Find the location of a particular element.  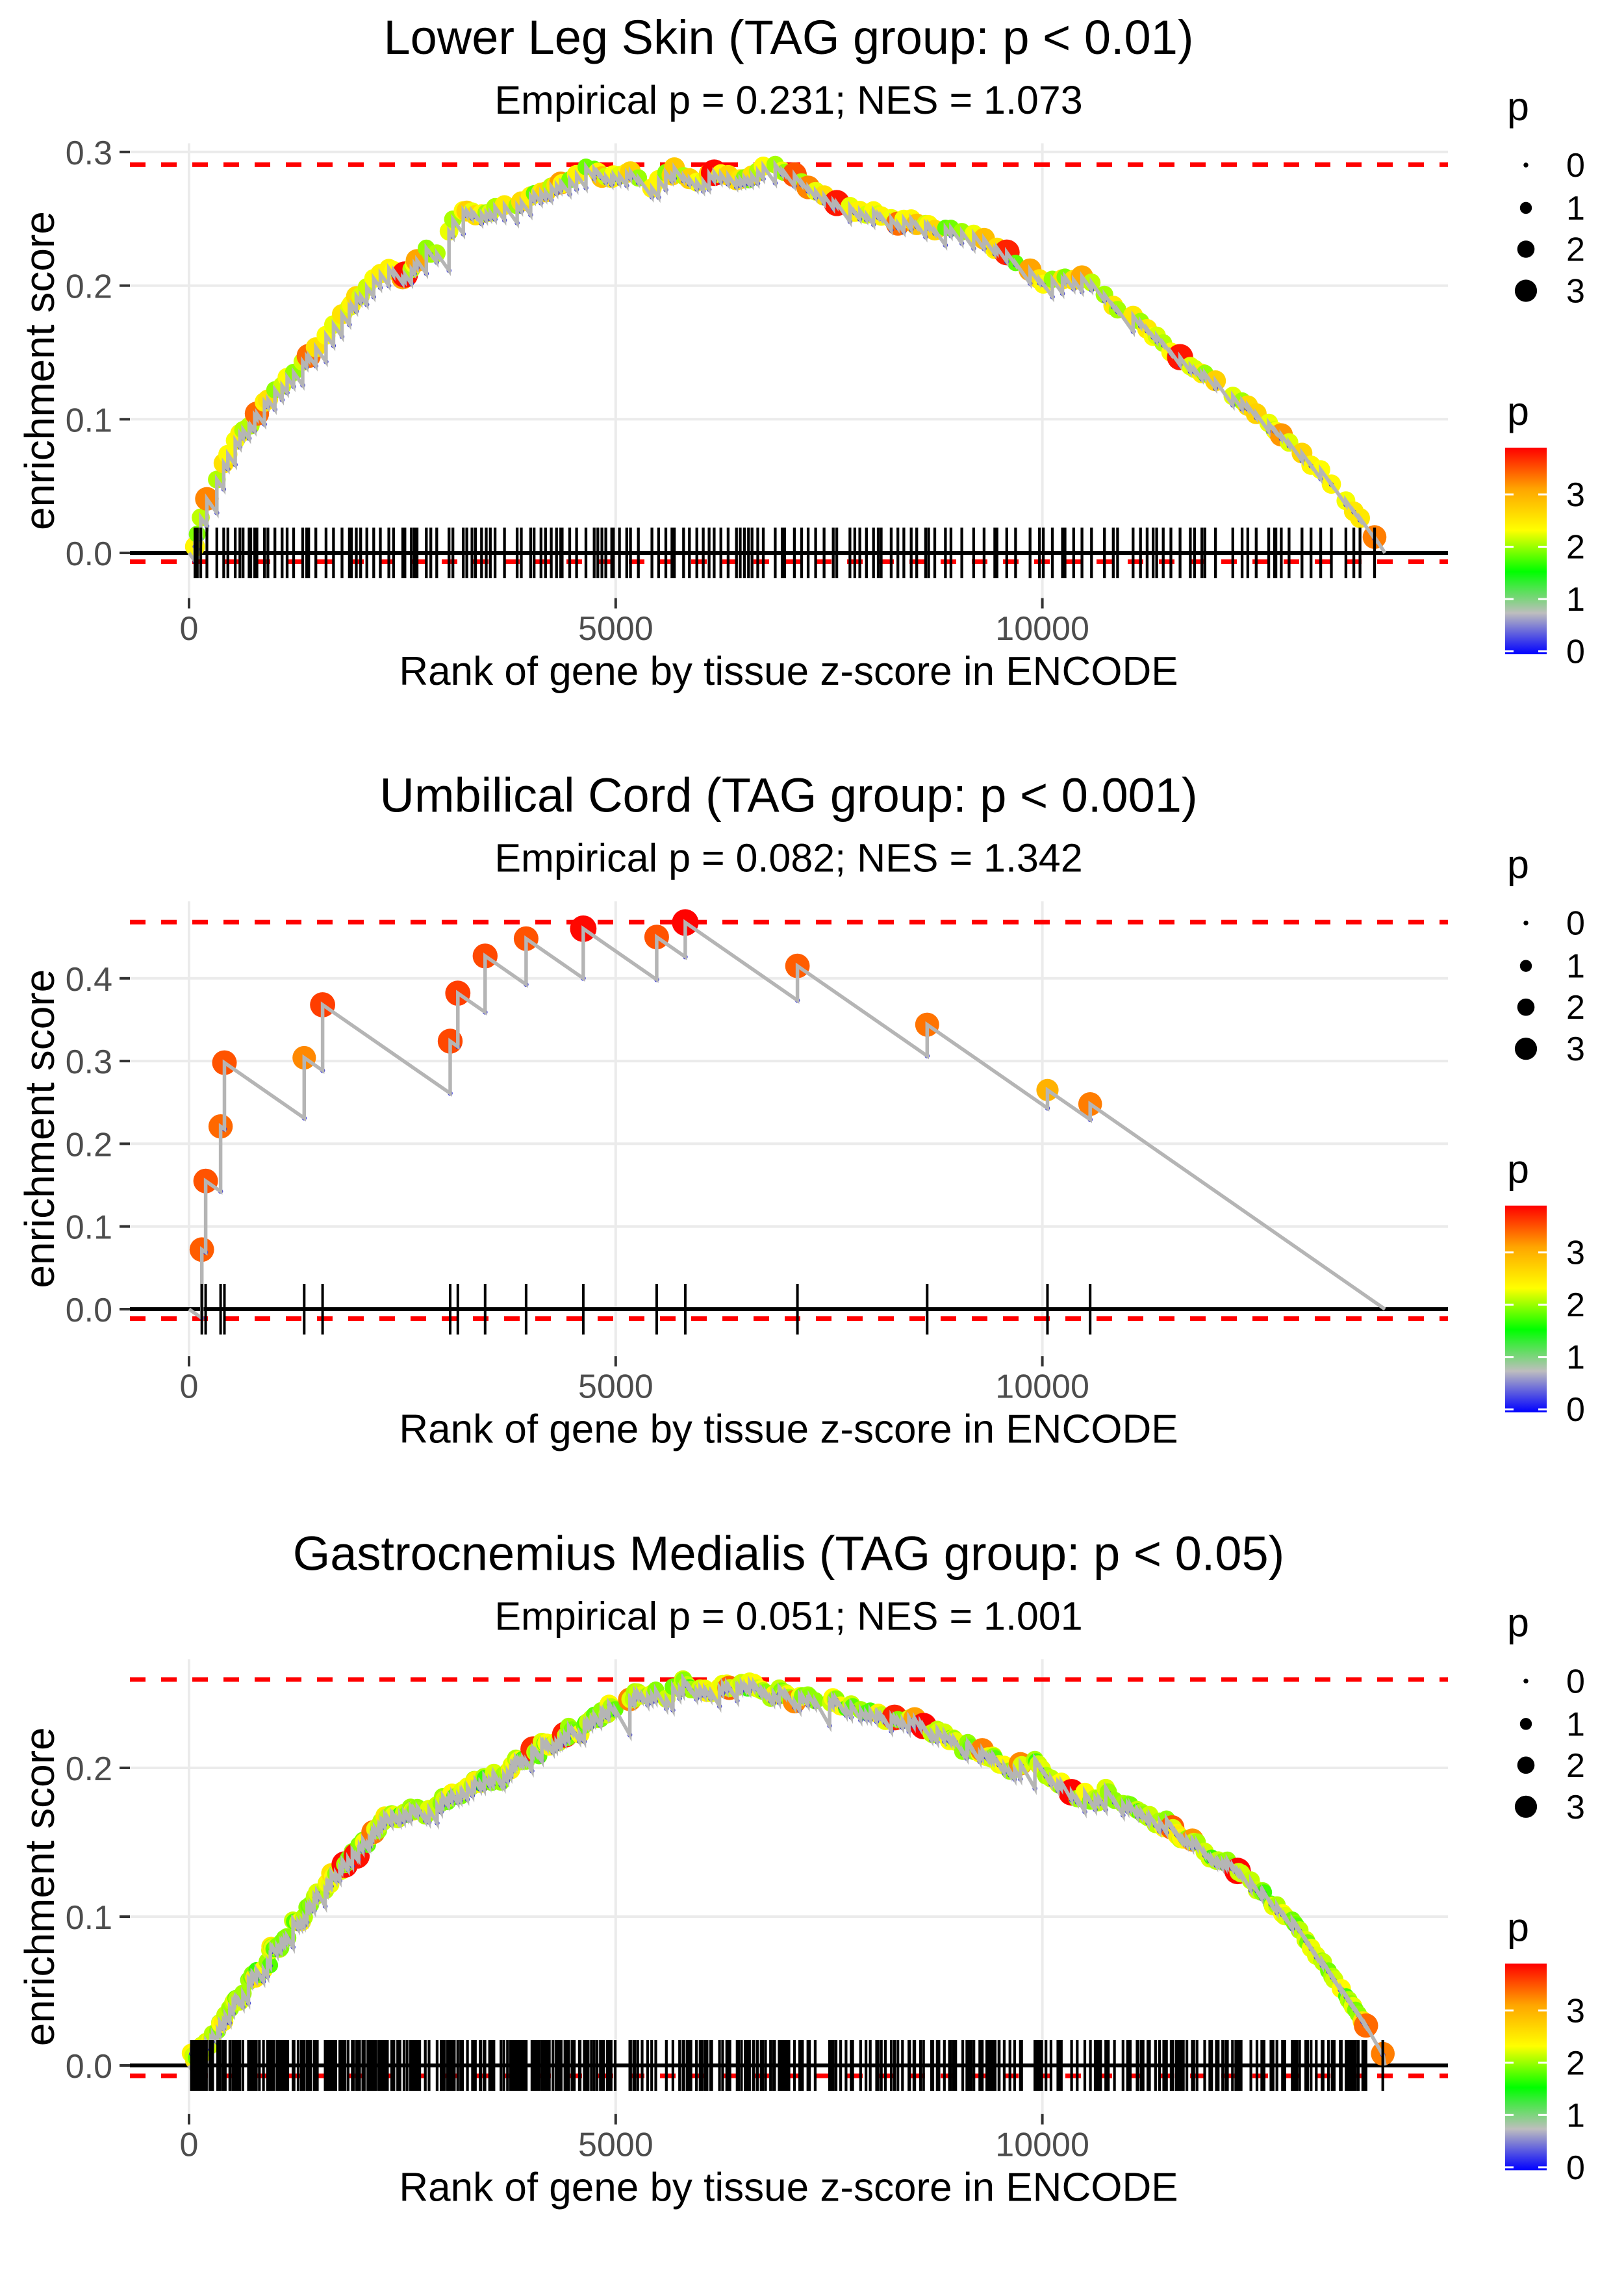

svg-text:Empirical p = 0.051; NES = 1.0: Empirical p = 0.051; NES = 1.001 is located at coordinates (788, 1616).